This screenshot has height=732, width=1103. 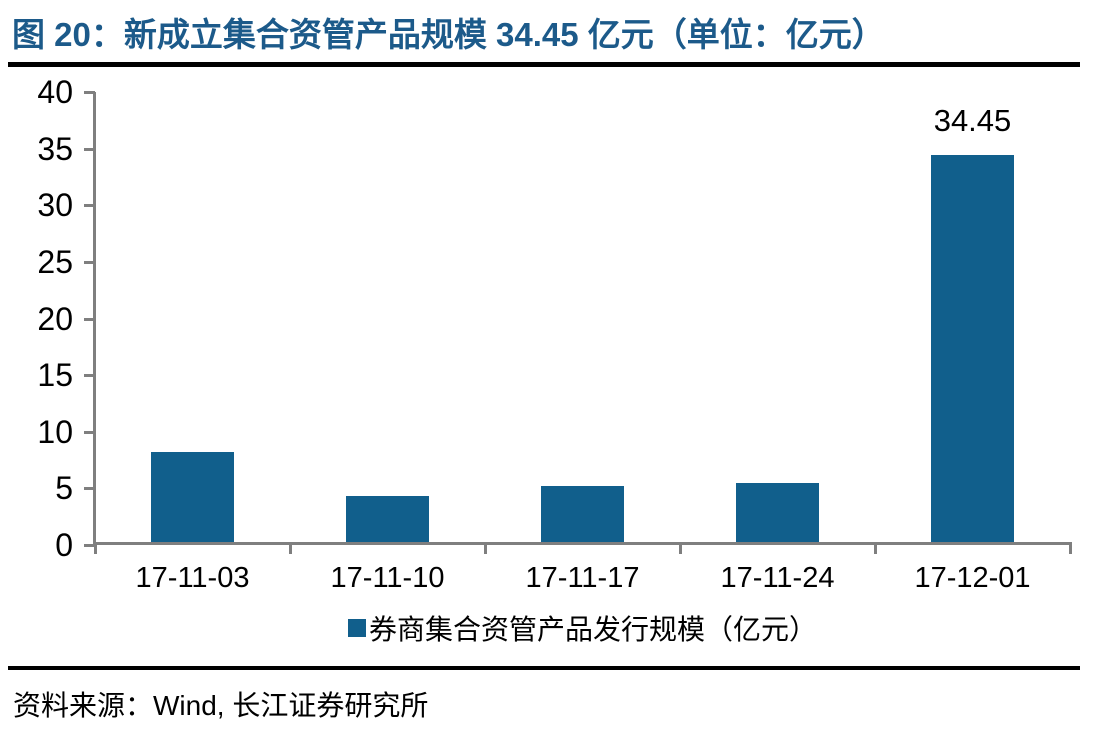 I want to click on y-tick-label: 15, so click(x=55, y=375).